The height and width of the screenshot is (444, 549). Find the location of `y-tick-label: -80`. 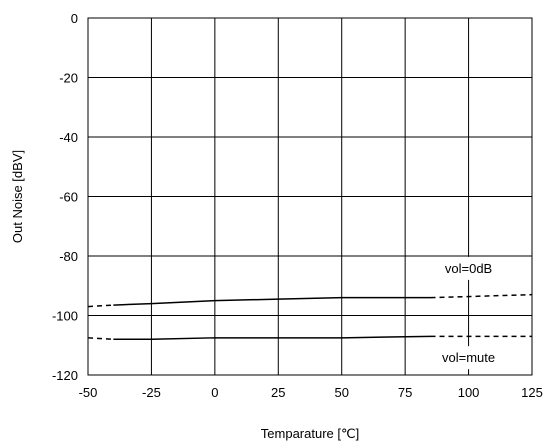

y-tick-label: -80 is located at coordinates (68, 256).